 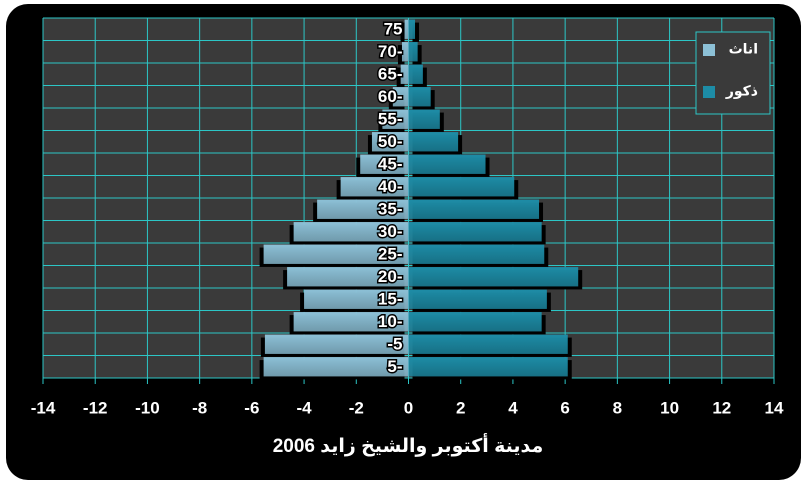 I want to click on y-tick-label: 70-, so click(x=390, y=51).